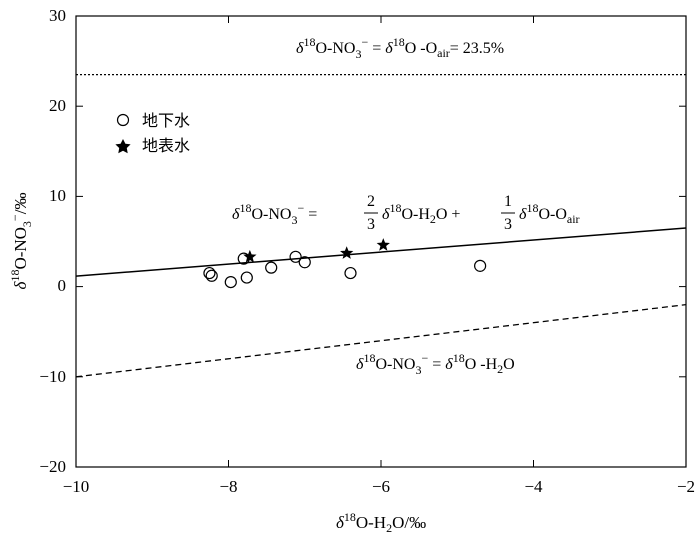 Image resolution: width=700 pixels, height=542 pixels. I want to click on reference-line-solid, so click(381, 252).